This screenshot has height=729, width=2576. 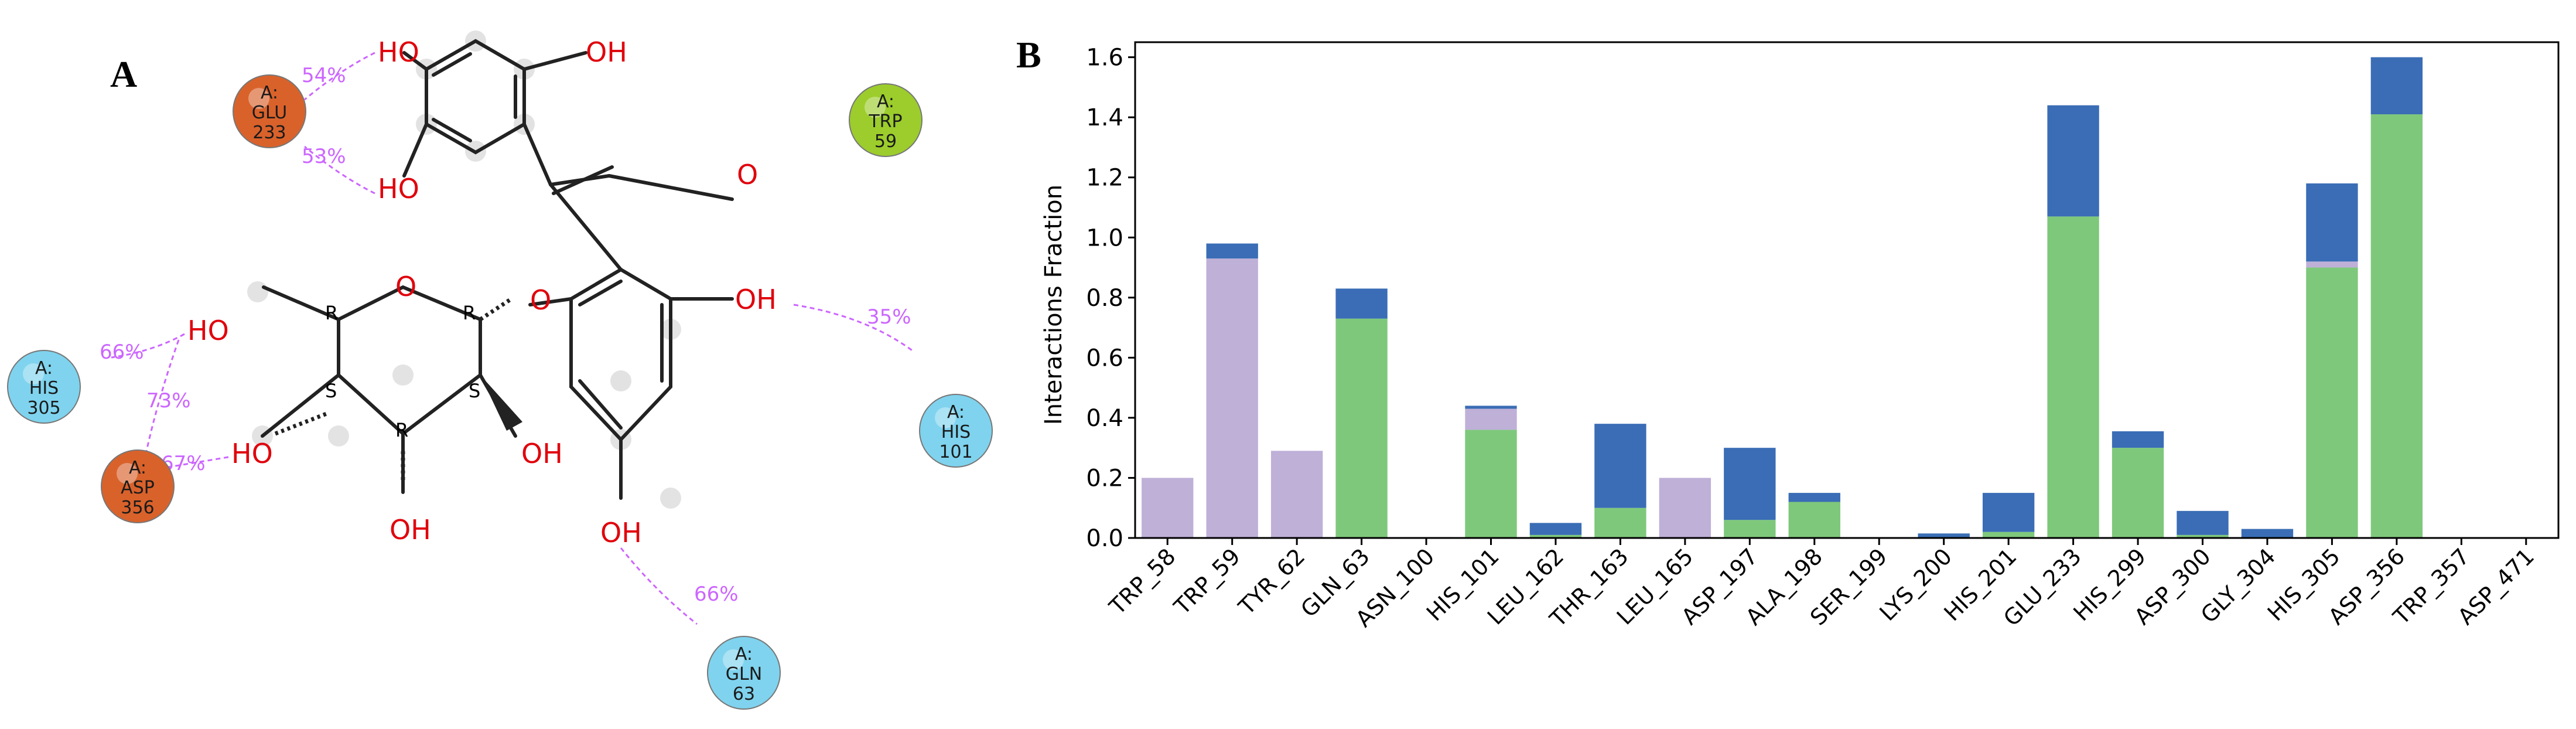 I want to click on percent-label-glu233-bottom: 53%, so click(x=324, y=156).